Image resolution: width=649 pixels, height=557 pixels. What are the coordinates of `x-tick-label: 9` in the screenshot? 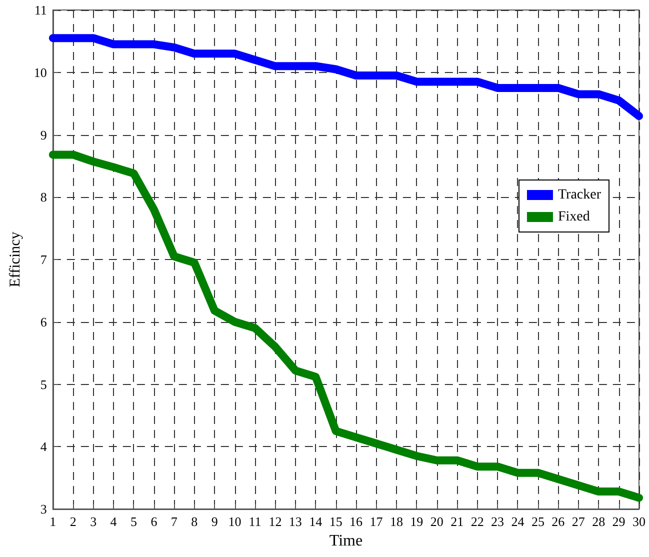 It's located at (214, 521).